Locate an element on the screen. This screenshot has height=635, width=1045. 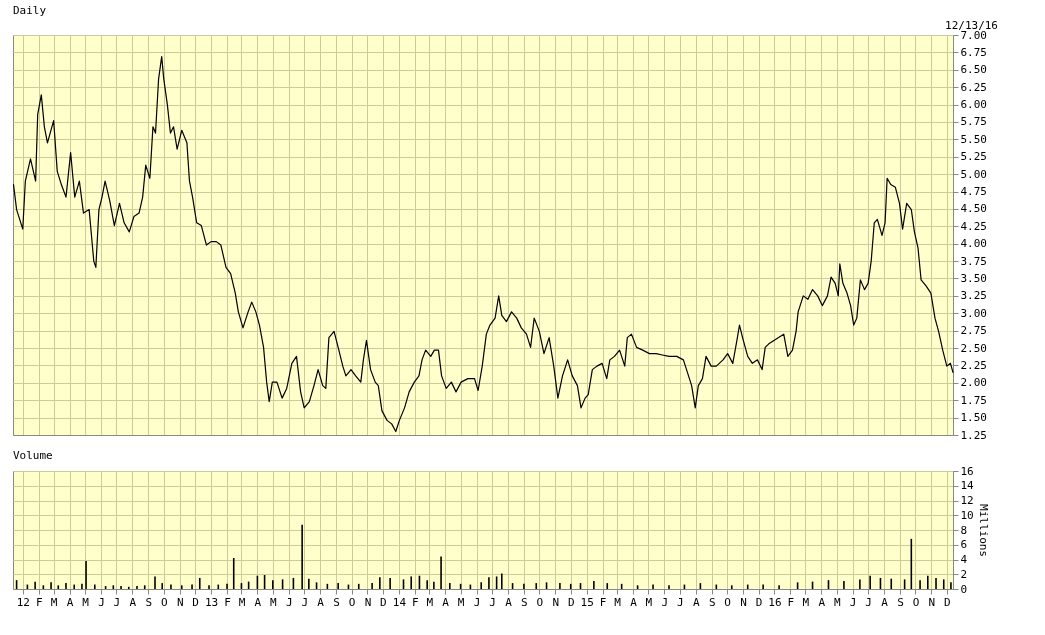
y-tick-label: 0 is located at coordinates (964, 589).